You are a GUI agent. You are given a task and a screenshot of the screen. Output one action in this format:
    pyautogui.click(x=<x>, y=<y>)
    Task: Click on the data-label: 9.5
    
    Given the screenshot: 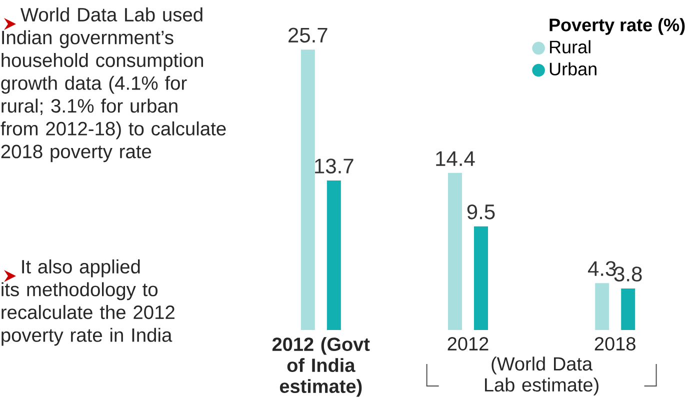 What is the action you would take?
    pyautogui.click(x=481, y=212)
    